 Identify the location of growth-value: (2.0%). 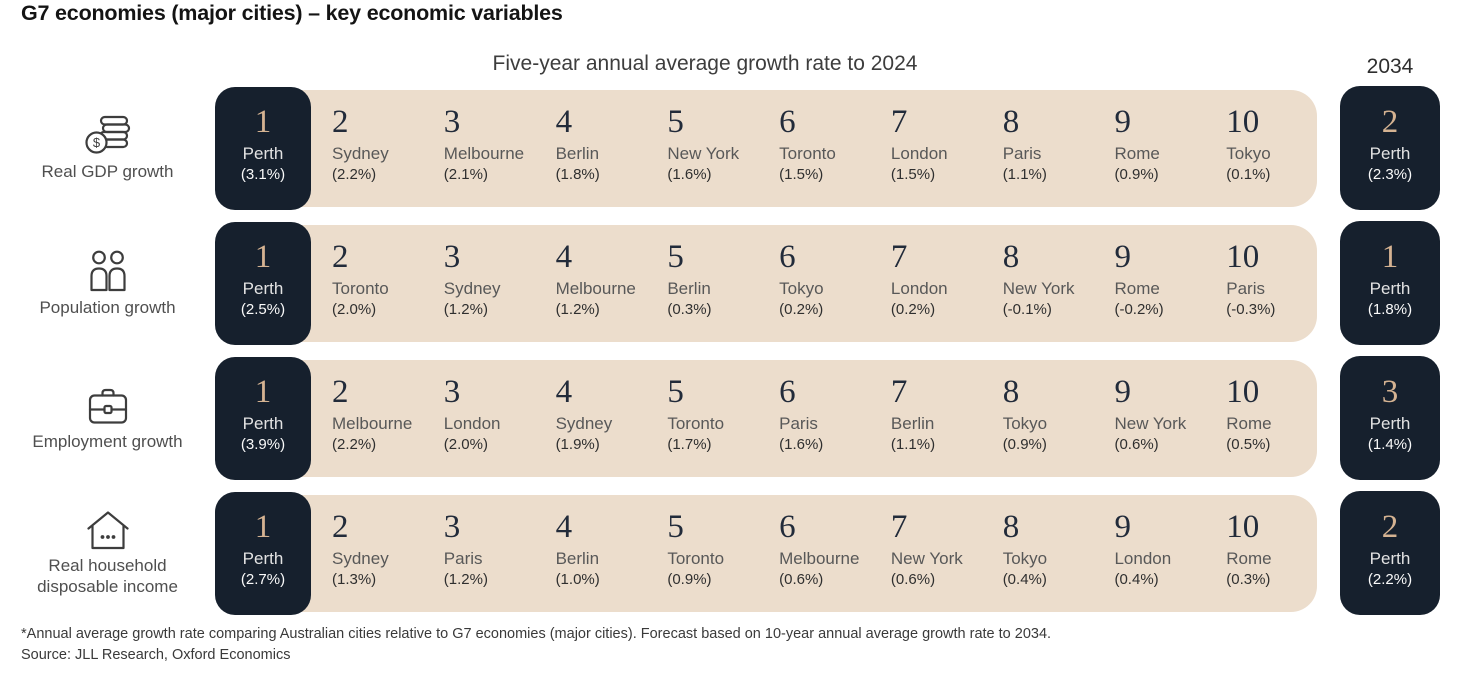
(465, 444).